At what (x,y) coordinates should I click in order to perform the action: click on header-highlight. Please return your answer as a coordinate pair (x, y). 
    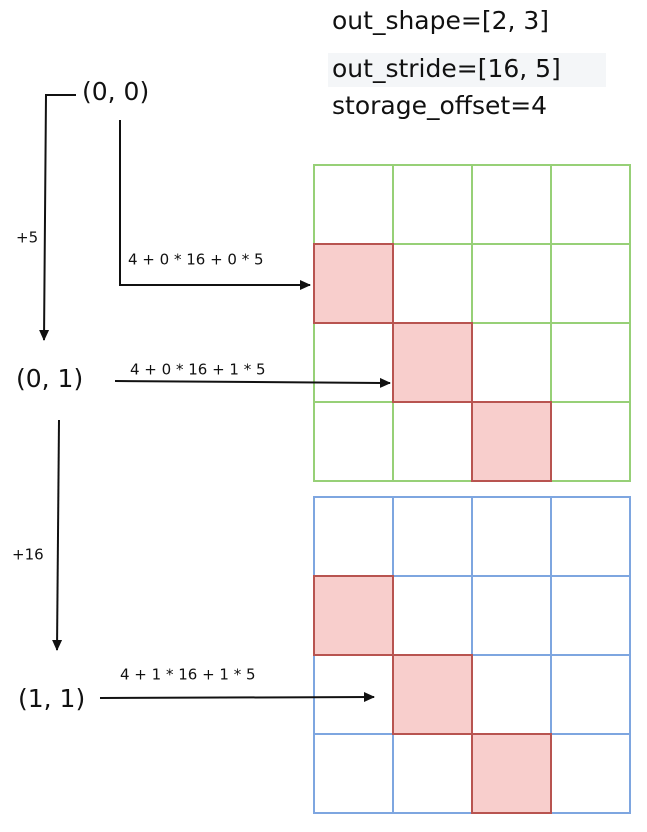
    Looking at the image, I should click on (467, 70).